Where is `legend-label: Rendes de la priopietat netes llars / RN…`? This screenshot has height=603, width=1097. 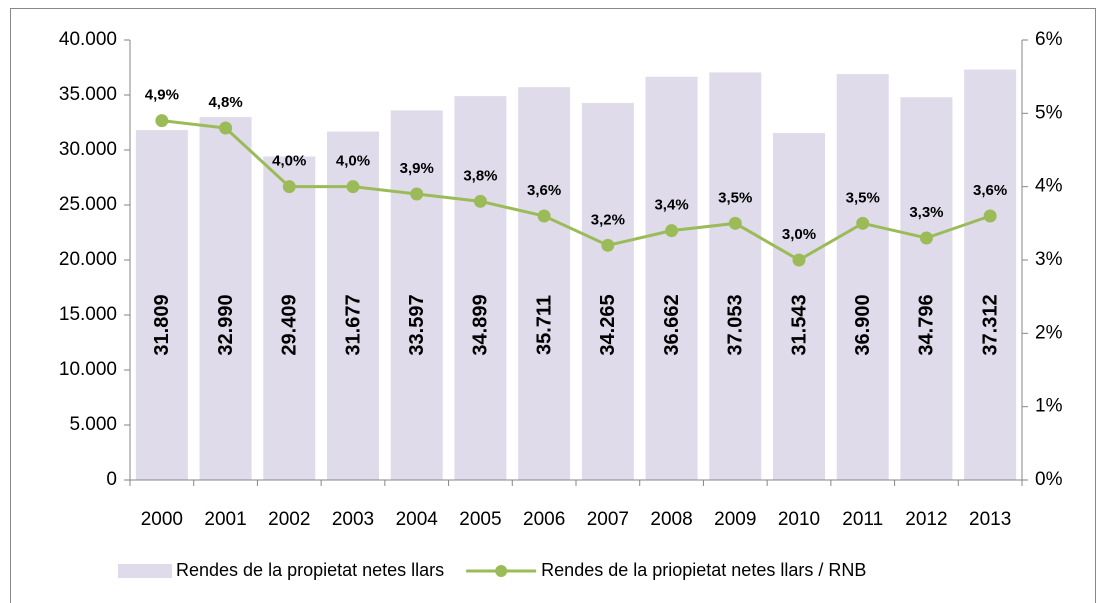 legend-label: Rendes de la priopietat netes llars / RN… is located at coordinates (703, 570).